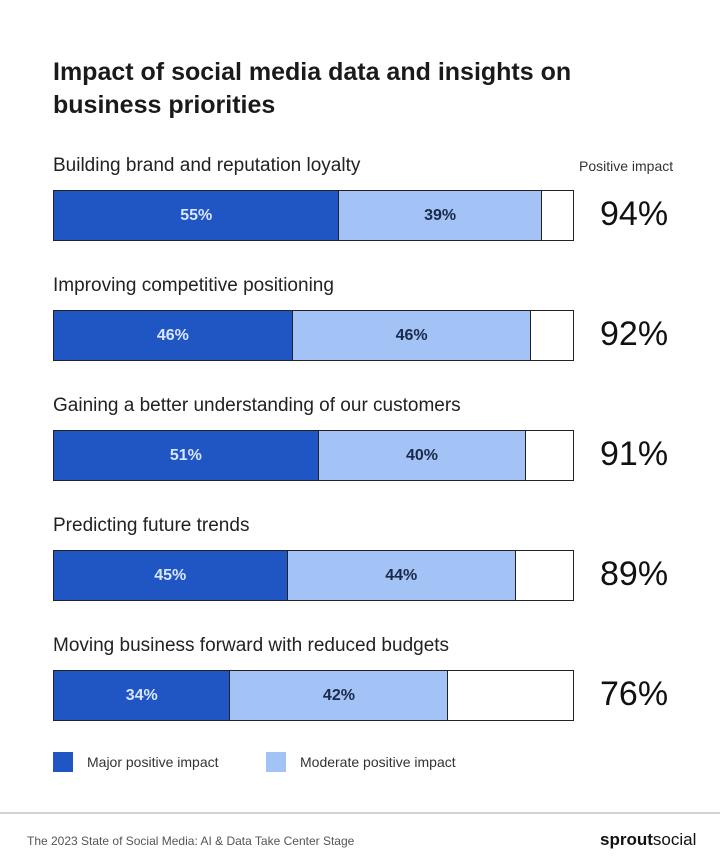 This screenshot has height=866, width=720. I want to click on legend-item-moderate: Moderate positive impact, so click(361, 762).